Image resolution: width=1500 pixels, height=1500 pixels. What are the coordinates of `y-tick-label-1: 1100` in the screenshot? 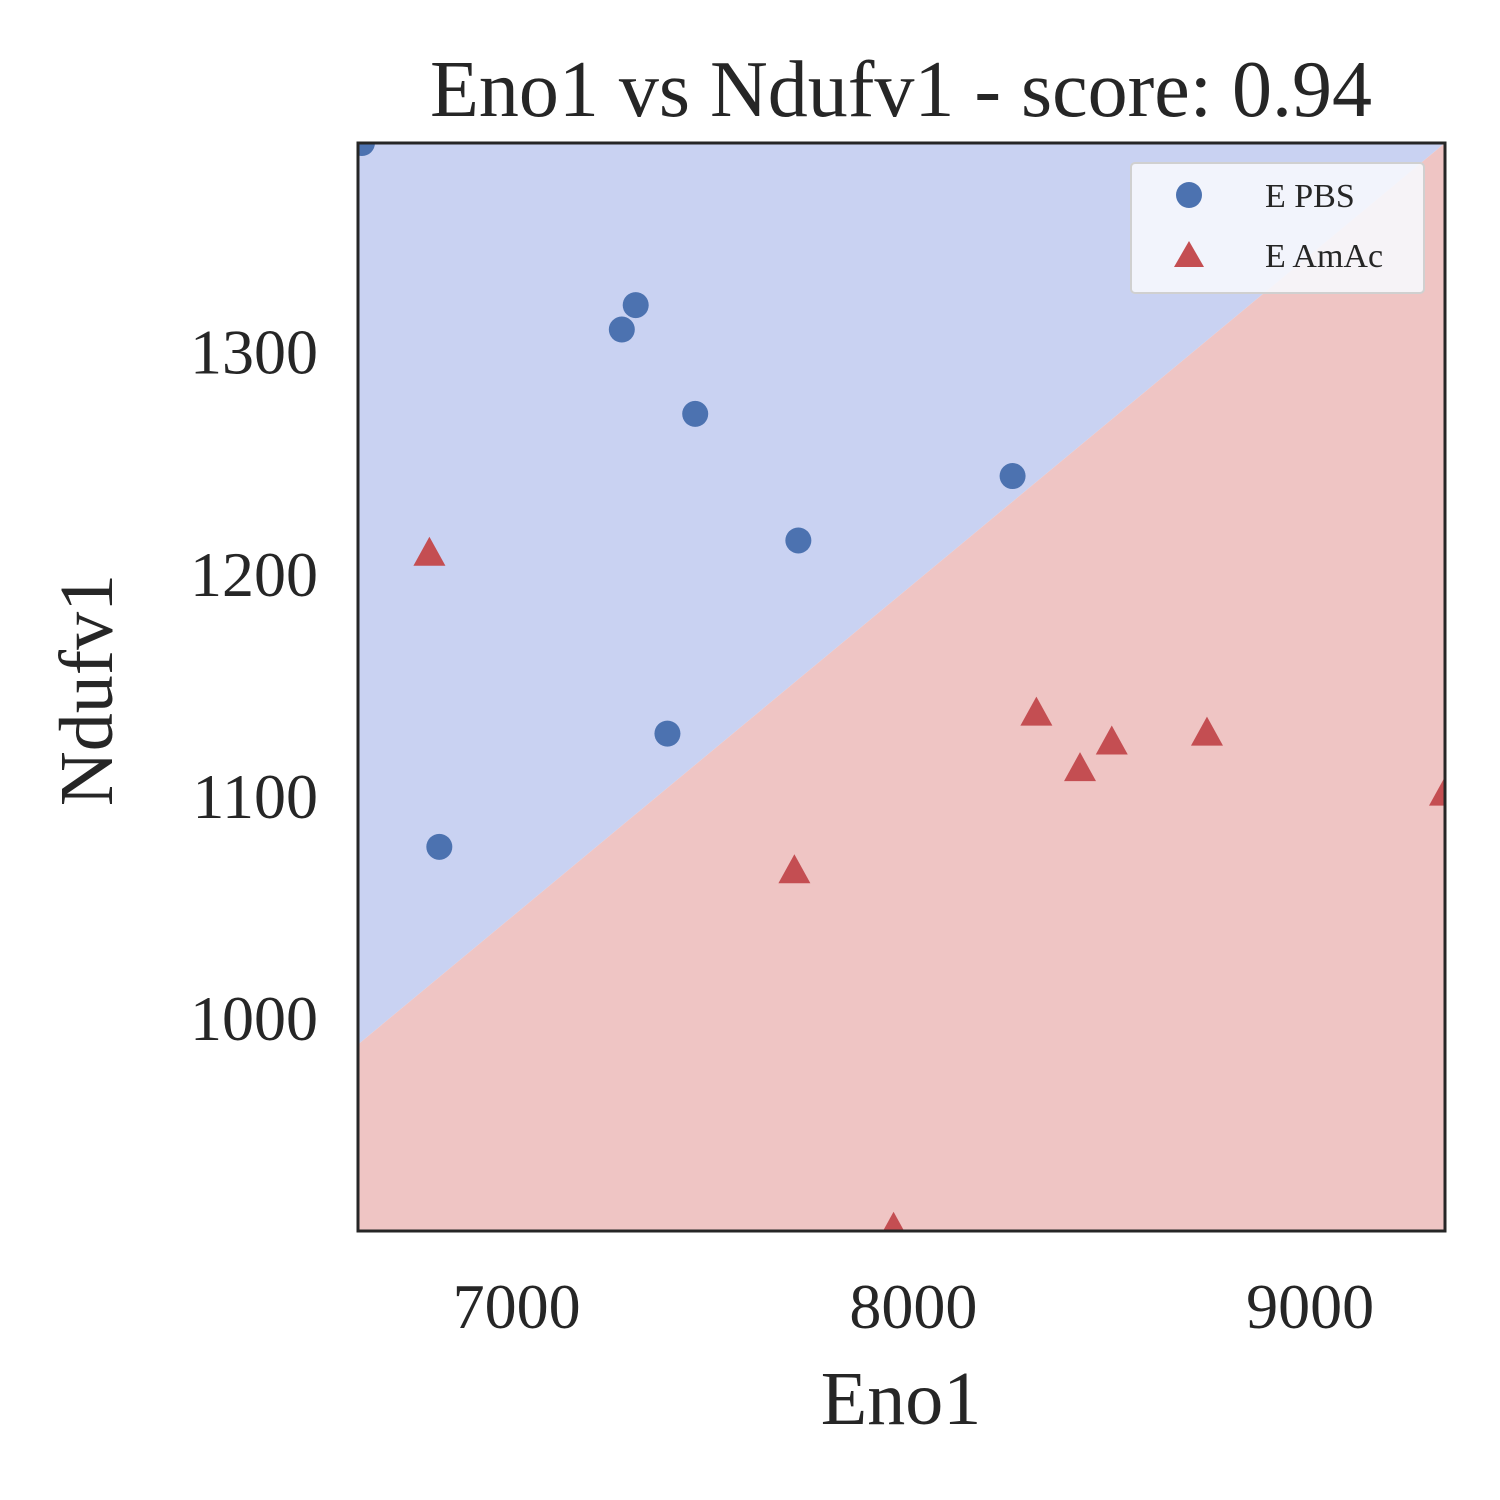 It's located at (255, 796).